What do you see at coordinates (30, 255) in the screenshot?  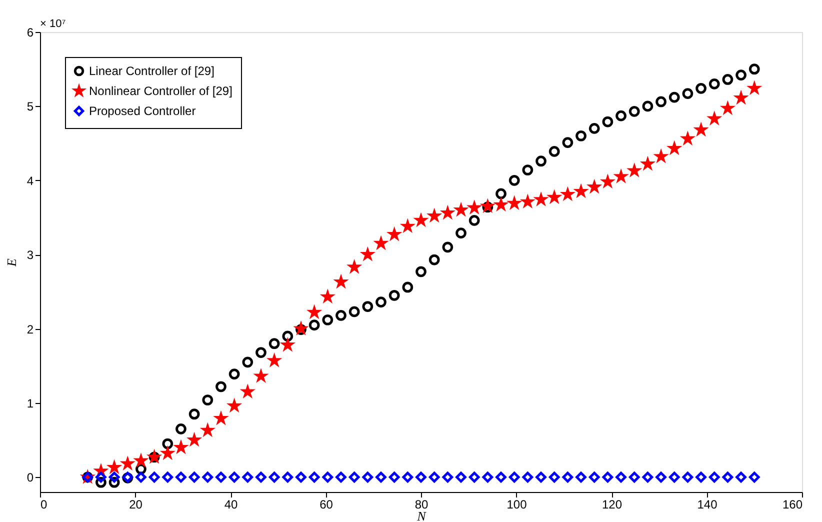 I see `y-tick-label: 3` at bounding box center [30, 255].